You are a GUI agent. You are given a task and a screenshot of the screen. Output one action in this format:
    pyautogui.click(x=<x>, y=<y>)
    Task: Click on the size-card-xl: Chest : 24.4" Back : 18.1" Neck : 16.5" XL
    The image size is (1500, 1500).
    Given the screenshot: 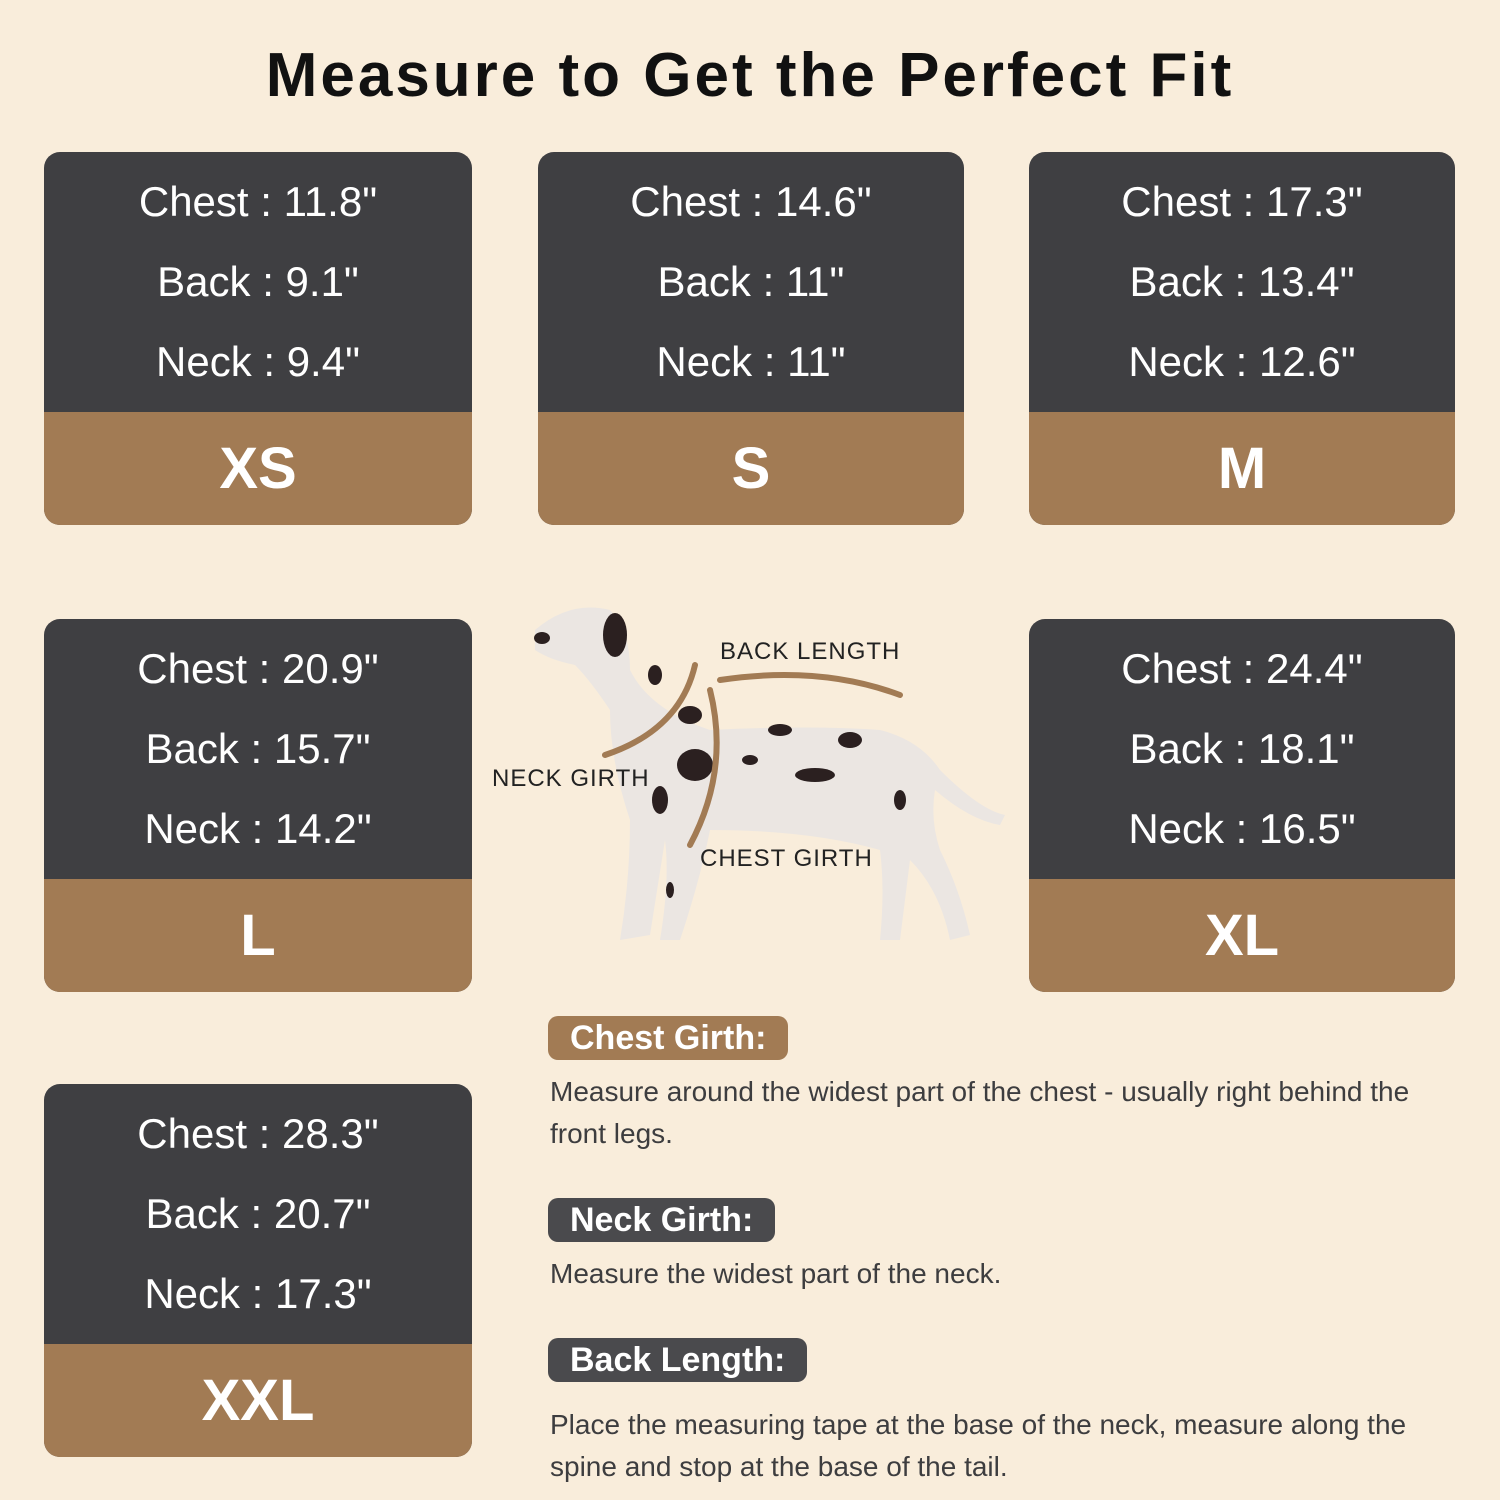 What is the action you would take?
    pyautogui.click(x=1242, y=805)
    